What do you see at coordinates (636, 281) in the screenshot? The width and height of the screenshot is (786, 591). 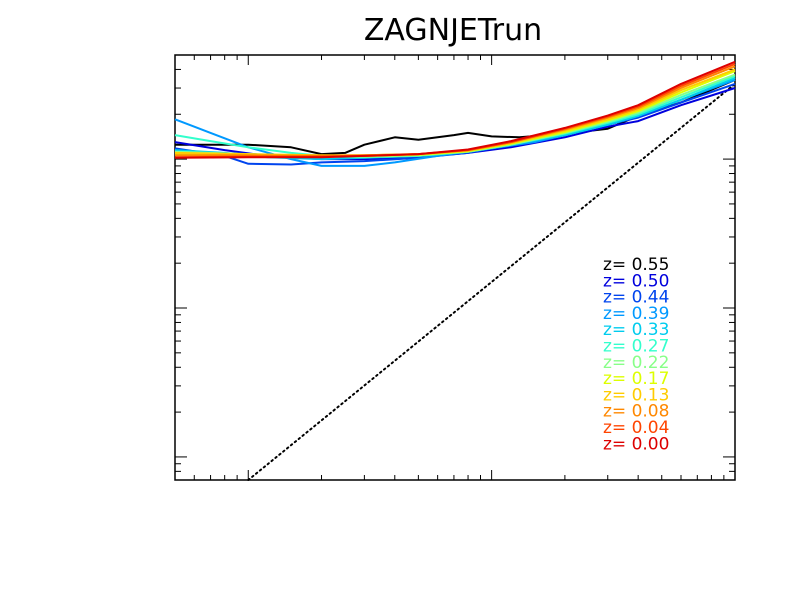 I see `legend-entry-1: z= 0.50` at bounding box center [636, 281].